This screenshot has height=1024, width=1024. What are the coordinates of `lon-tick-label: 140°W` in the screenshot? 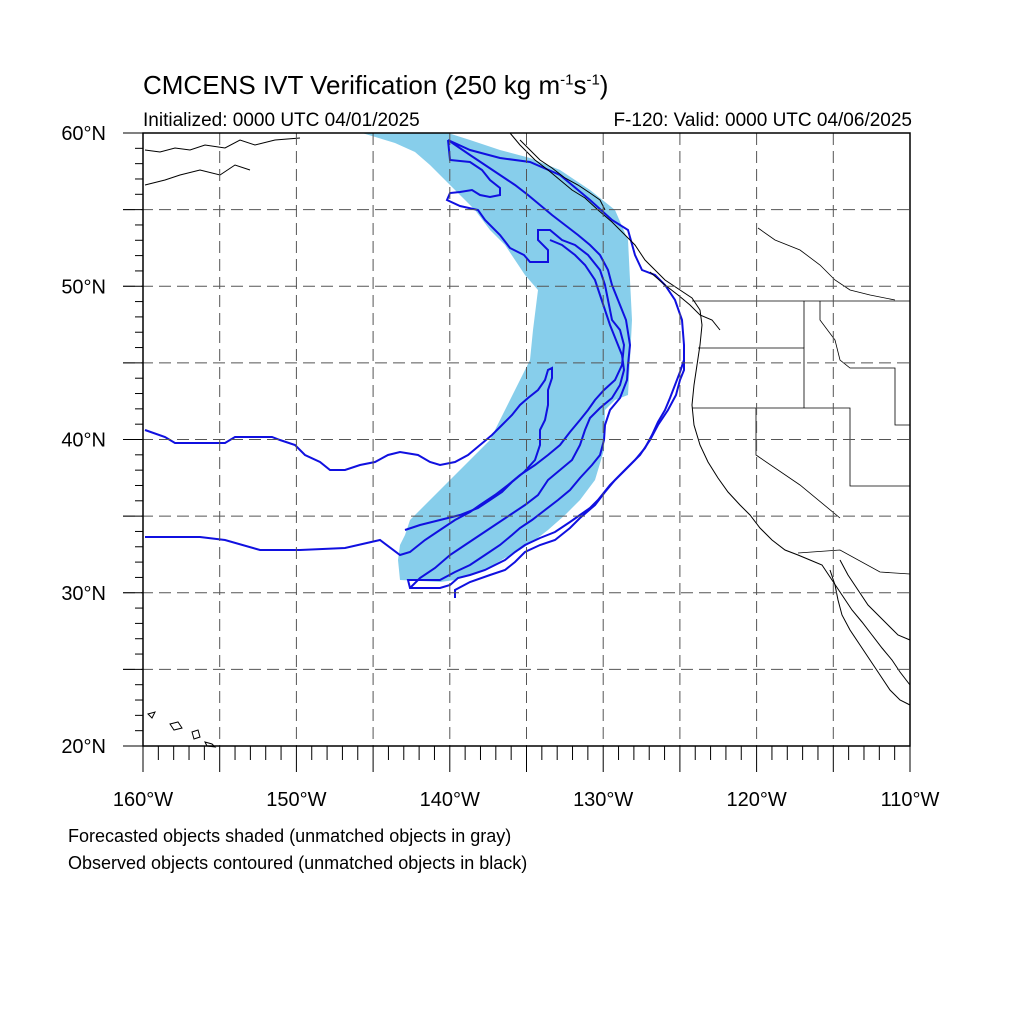 It's located at (450, 800).